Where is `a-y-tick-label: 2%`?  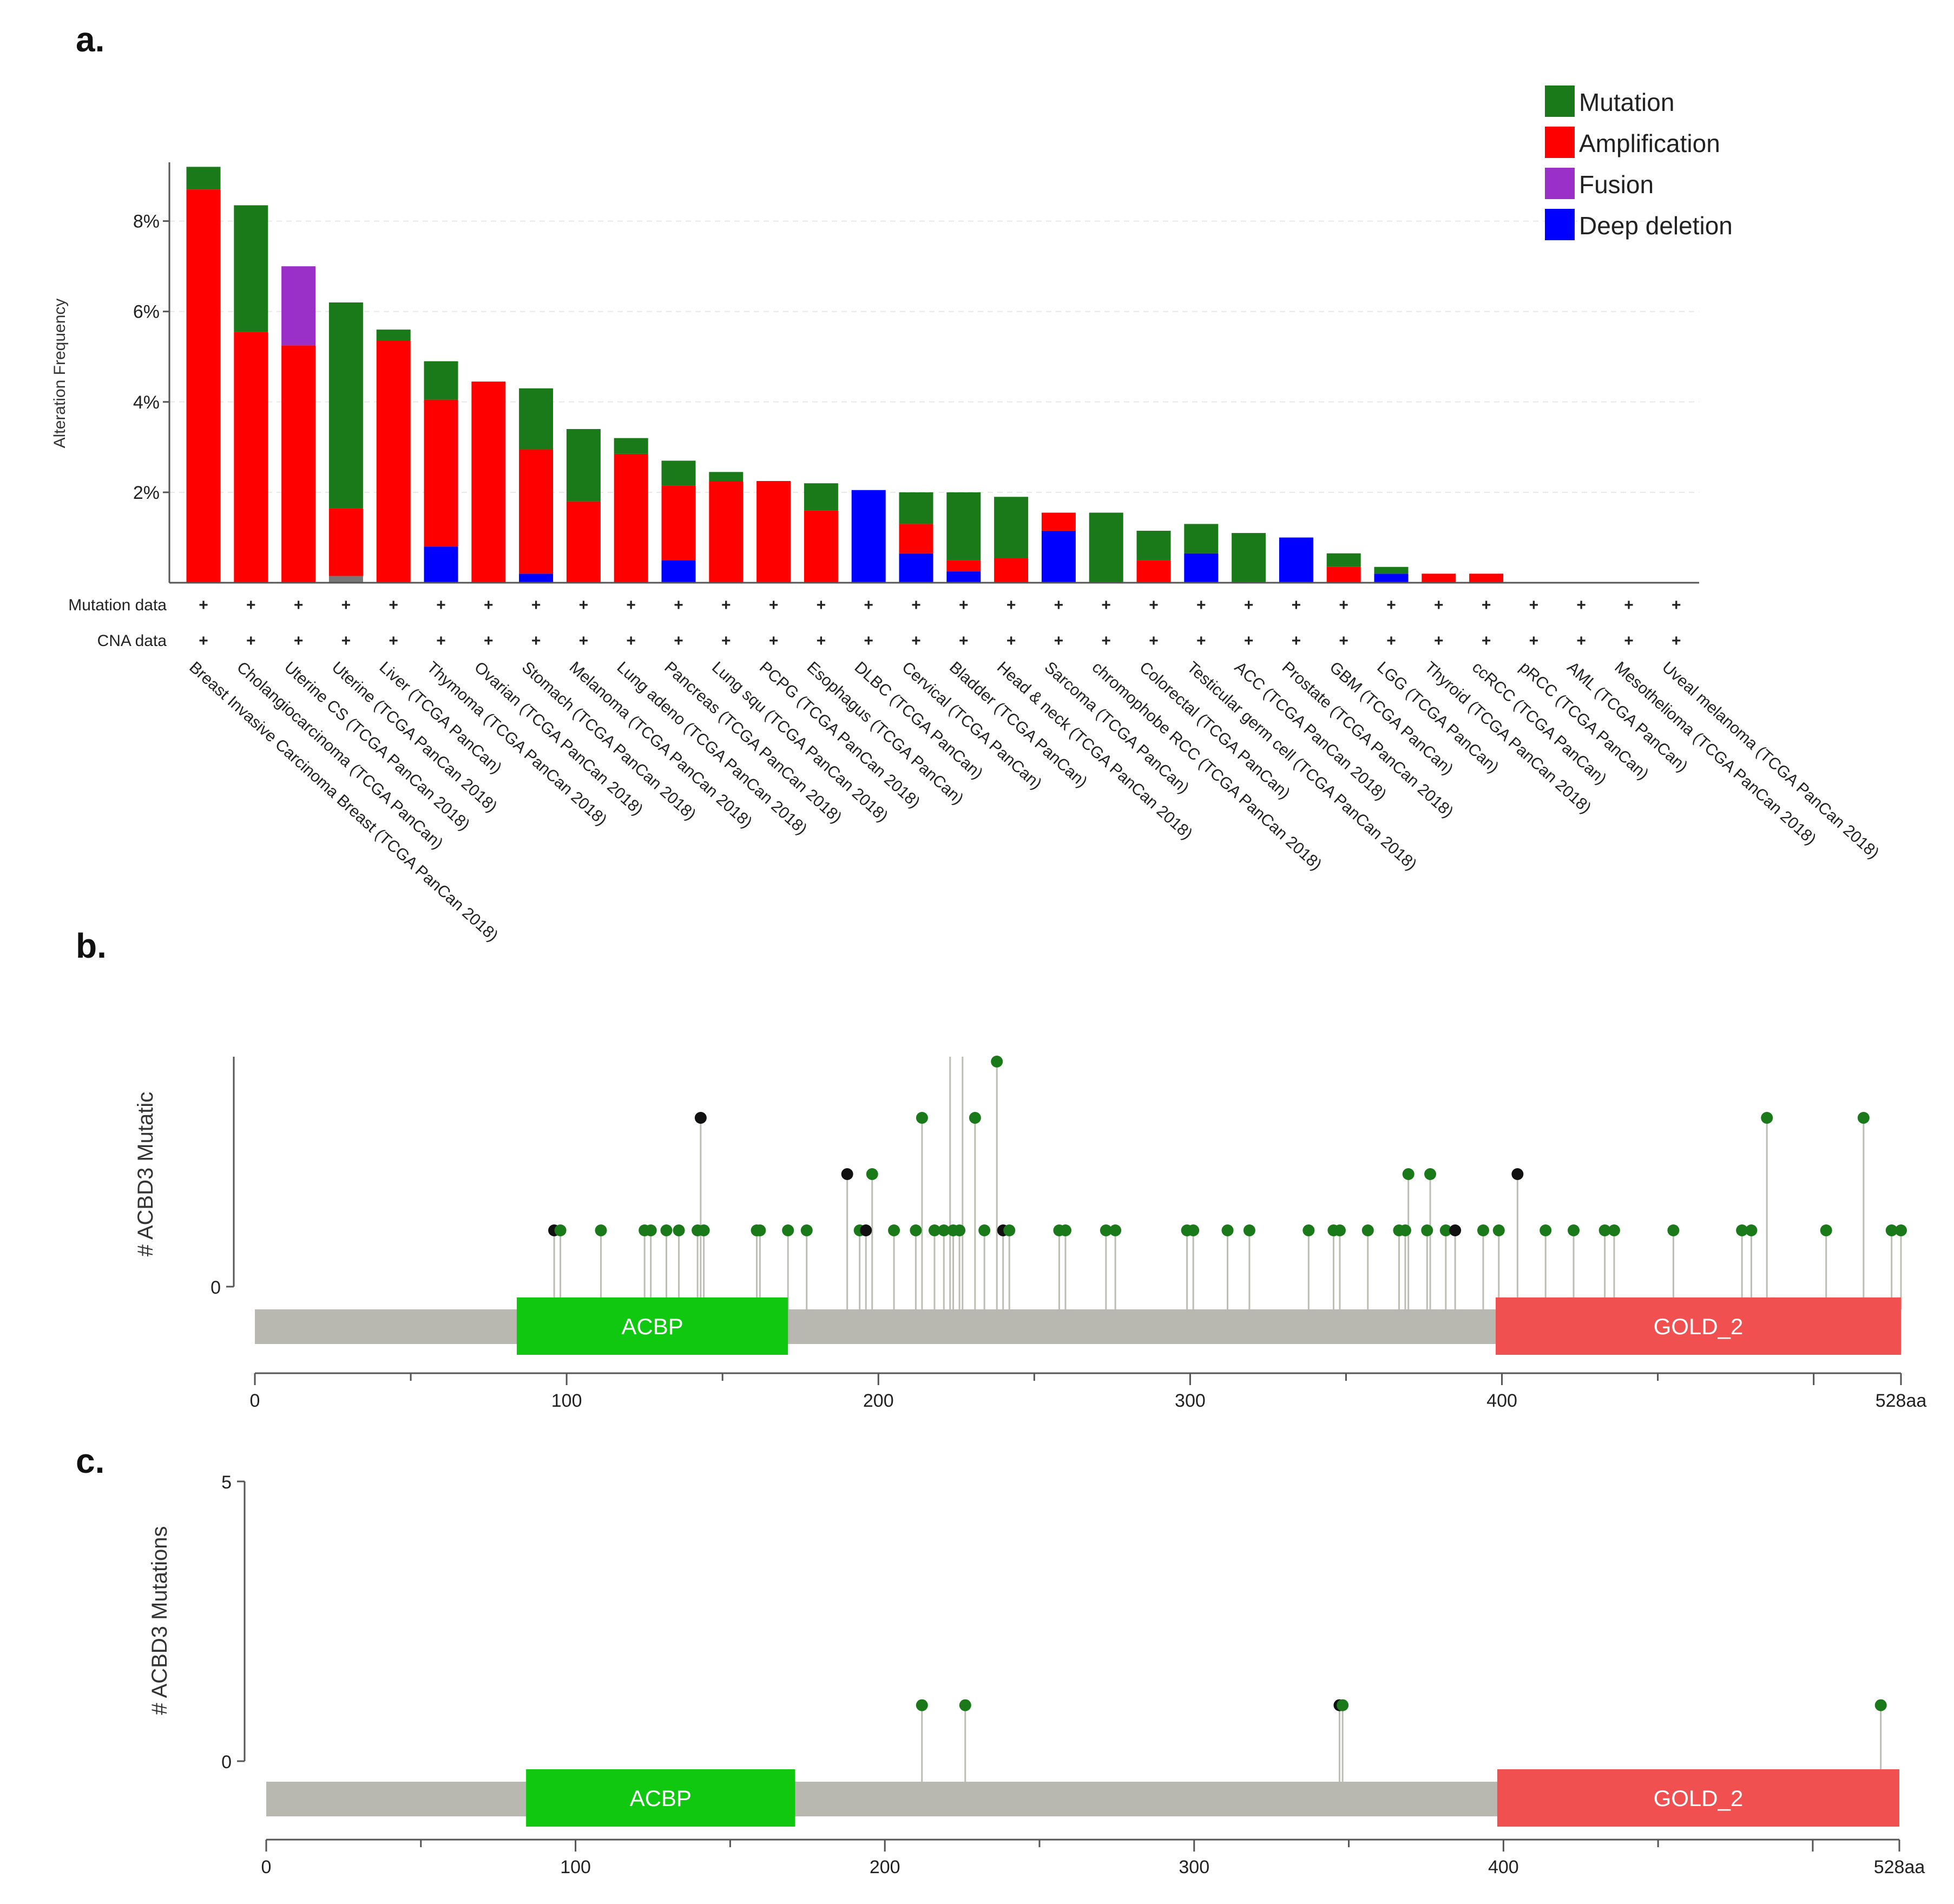
a-y-tick-label: 2% is located at coordinates (146, 493).